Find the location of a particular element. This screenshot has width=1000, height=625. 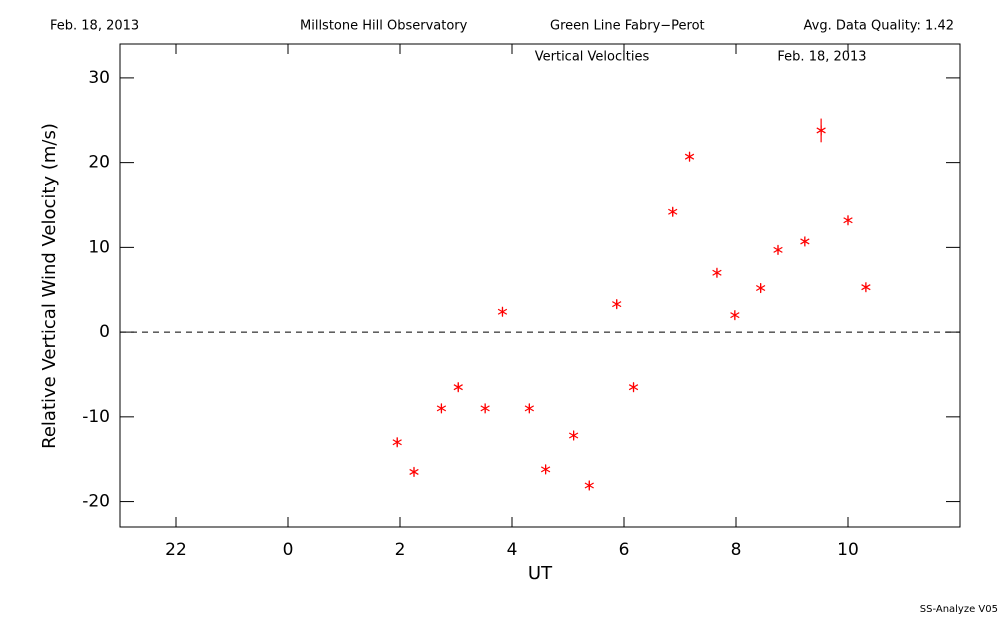

x-tick-label: 6 is located at coordinates (624, 550).